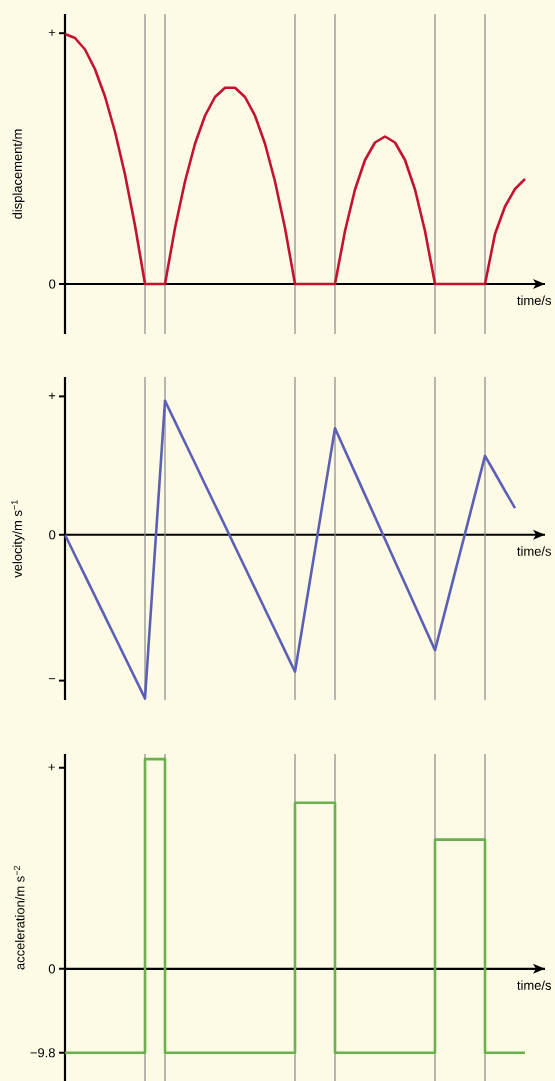 The height and width of the screenshot is (1081, 555). I want to click on y-tick-label: +, so click(51, 767).